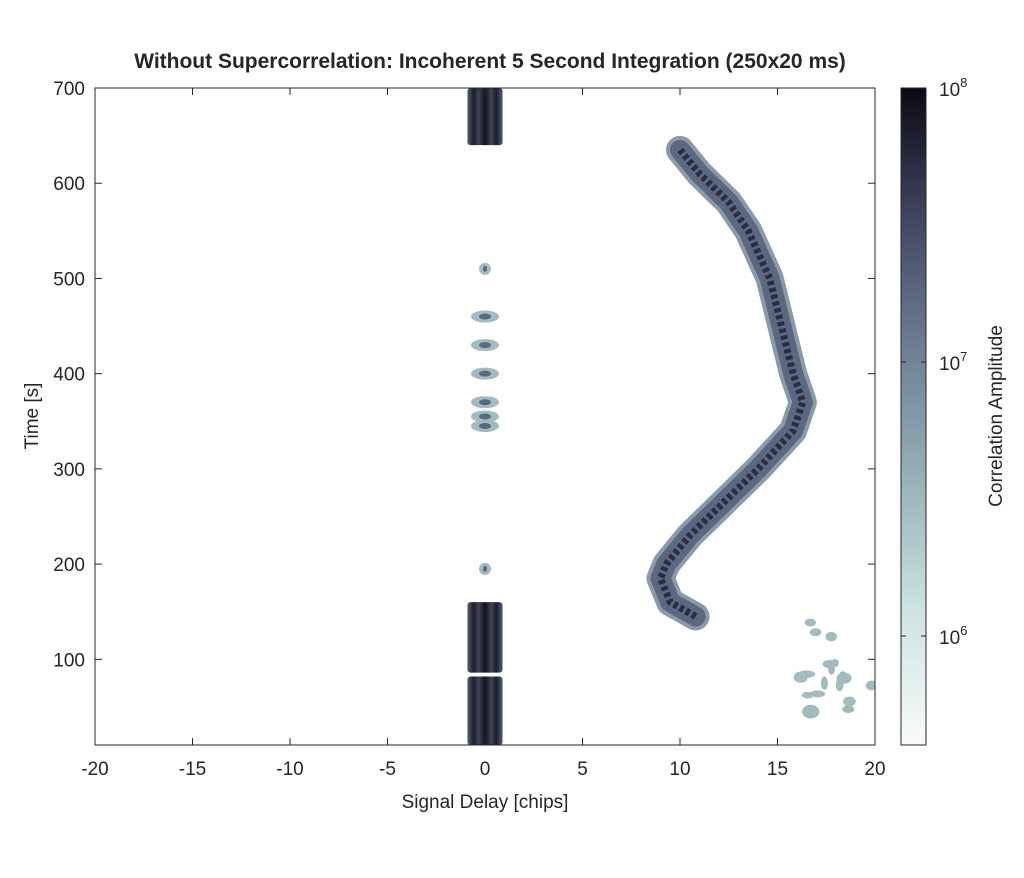 The width and height of the screenshot is (1024, 878). Describe the element at coordinates (953, 636) in the screenshot. I see `colorbar-tick-label: 10⁶` at that location.